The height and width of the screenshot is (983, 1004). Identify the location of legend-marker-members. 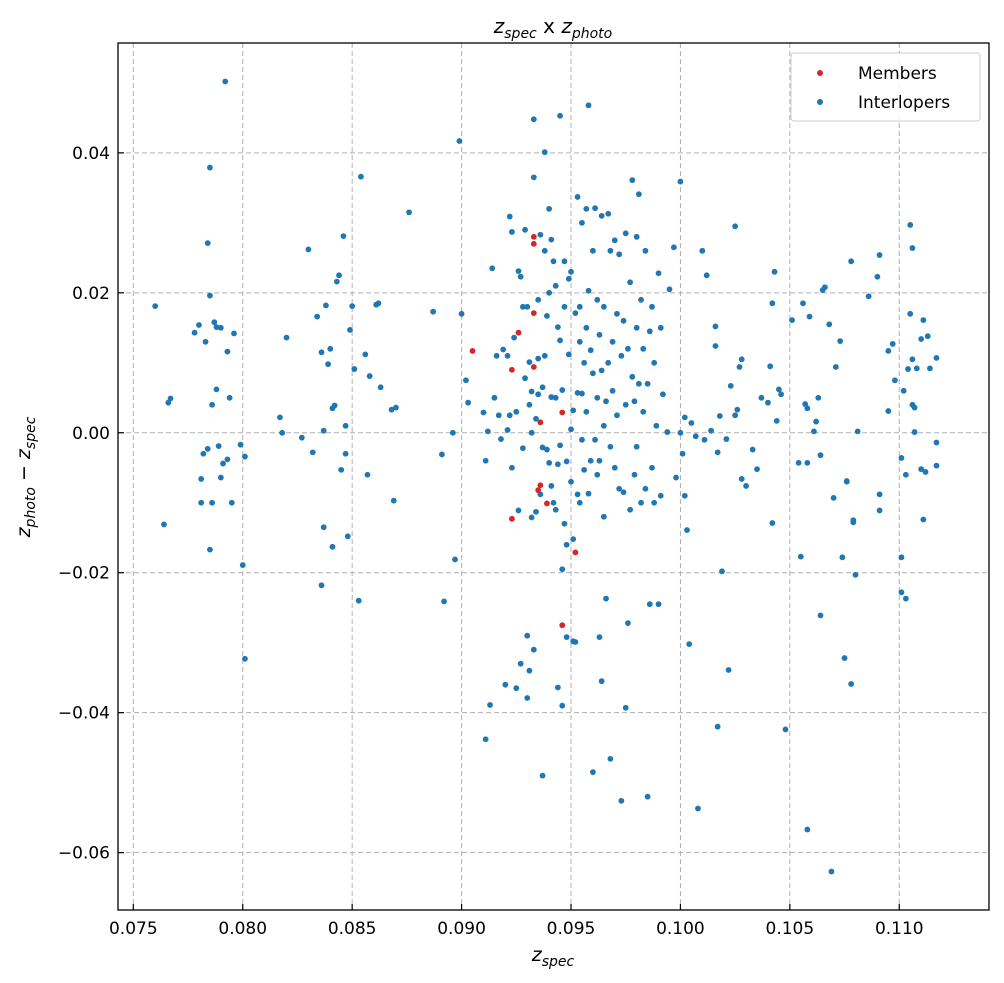
(820, 73).